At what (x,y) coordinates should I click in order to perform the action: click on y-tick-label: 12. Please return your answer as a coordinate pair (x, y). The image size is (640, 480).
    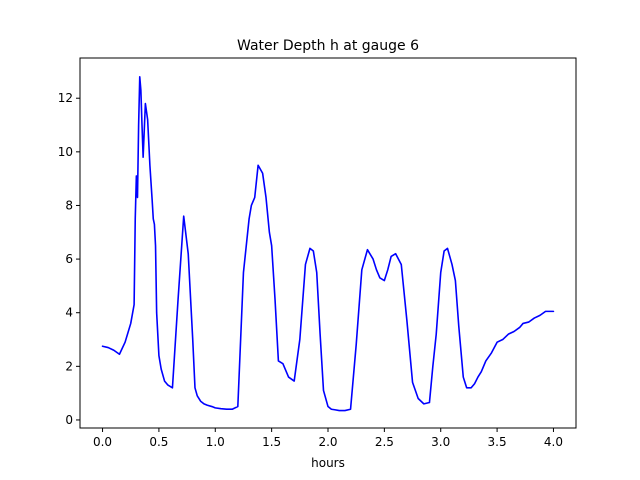
    Looking at the image, I should click on (65, 98).